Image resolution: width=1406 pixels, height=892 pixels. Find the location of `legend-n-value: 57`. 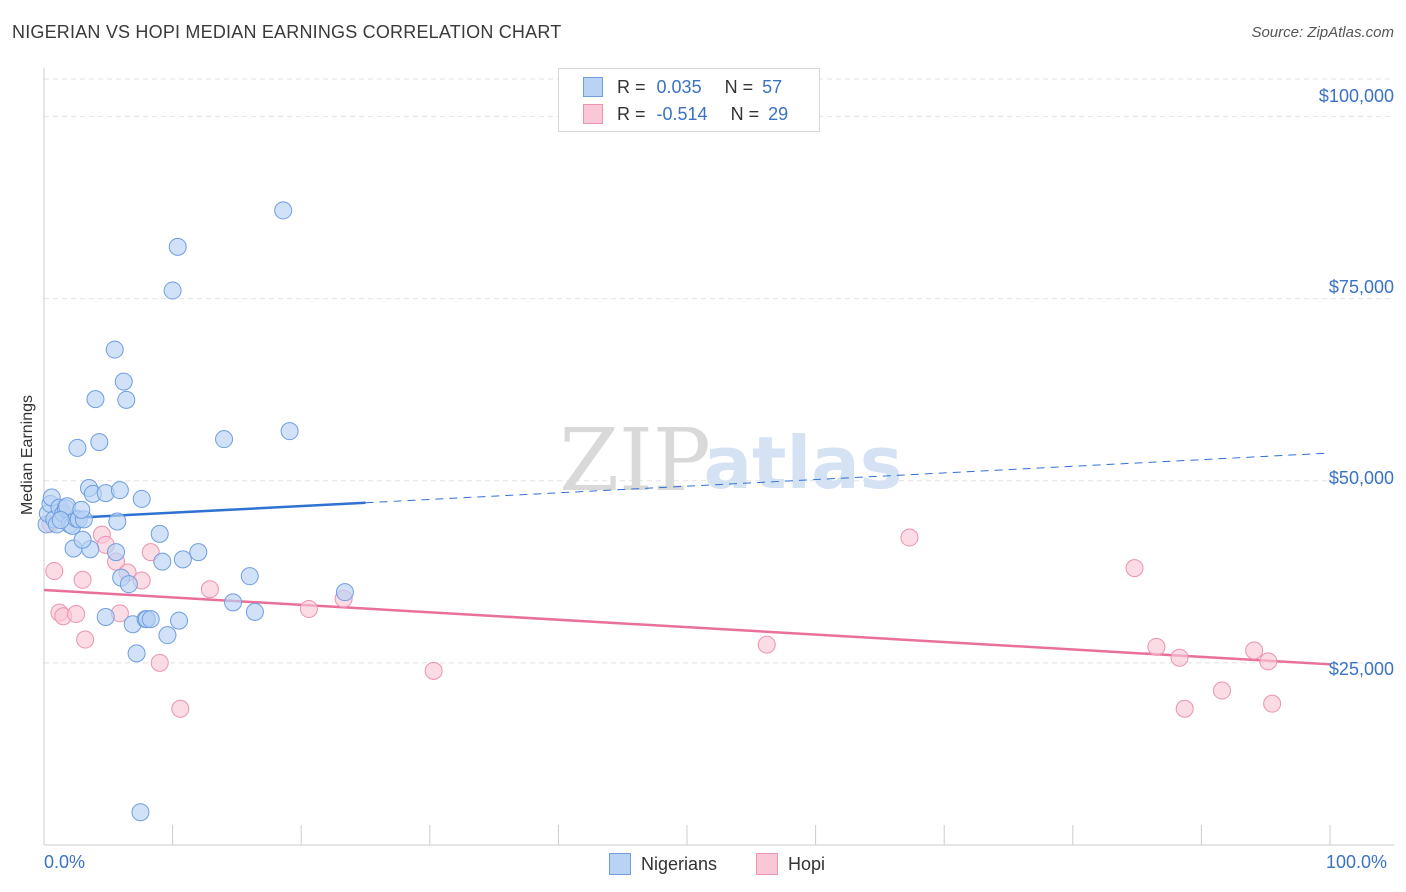

legend-n-value: 57 is located at coordinates (772, 87).